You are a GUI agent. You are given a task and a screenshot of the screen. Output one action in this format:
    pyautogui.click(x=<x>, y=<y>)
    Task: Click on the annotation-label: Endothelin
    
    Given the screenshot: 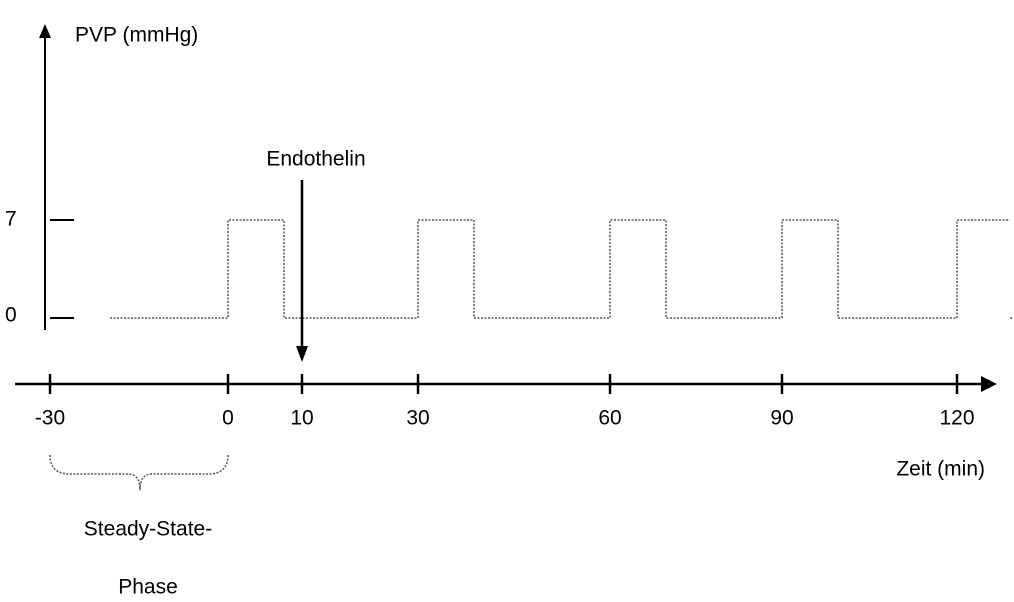 What is the action you would take?
    pyautogui.click(x=315, y=159)
    